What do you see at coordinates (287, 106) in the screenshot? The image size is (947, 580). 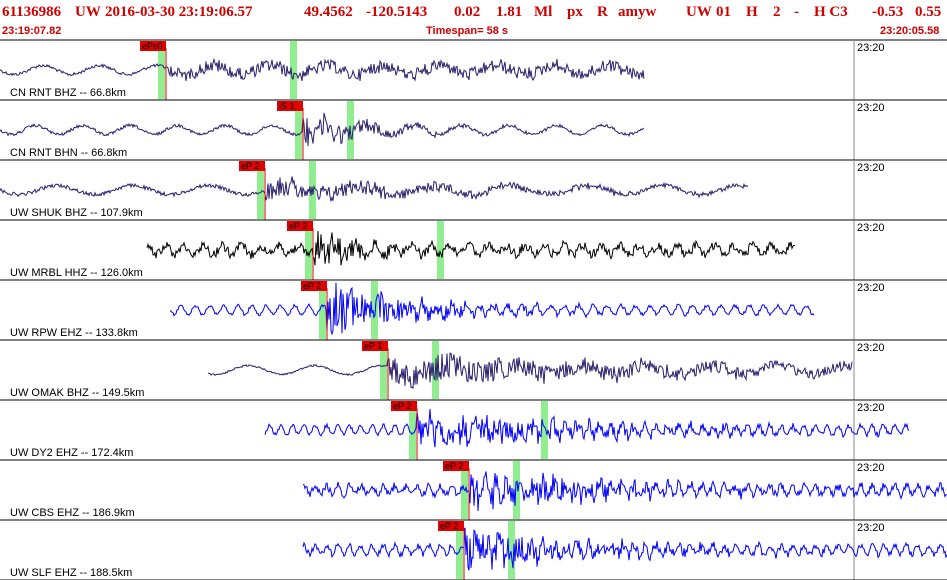 I see `phase-pick-label: iS 1` at bounding box center [287, 106].